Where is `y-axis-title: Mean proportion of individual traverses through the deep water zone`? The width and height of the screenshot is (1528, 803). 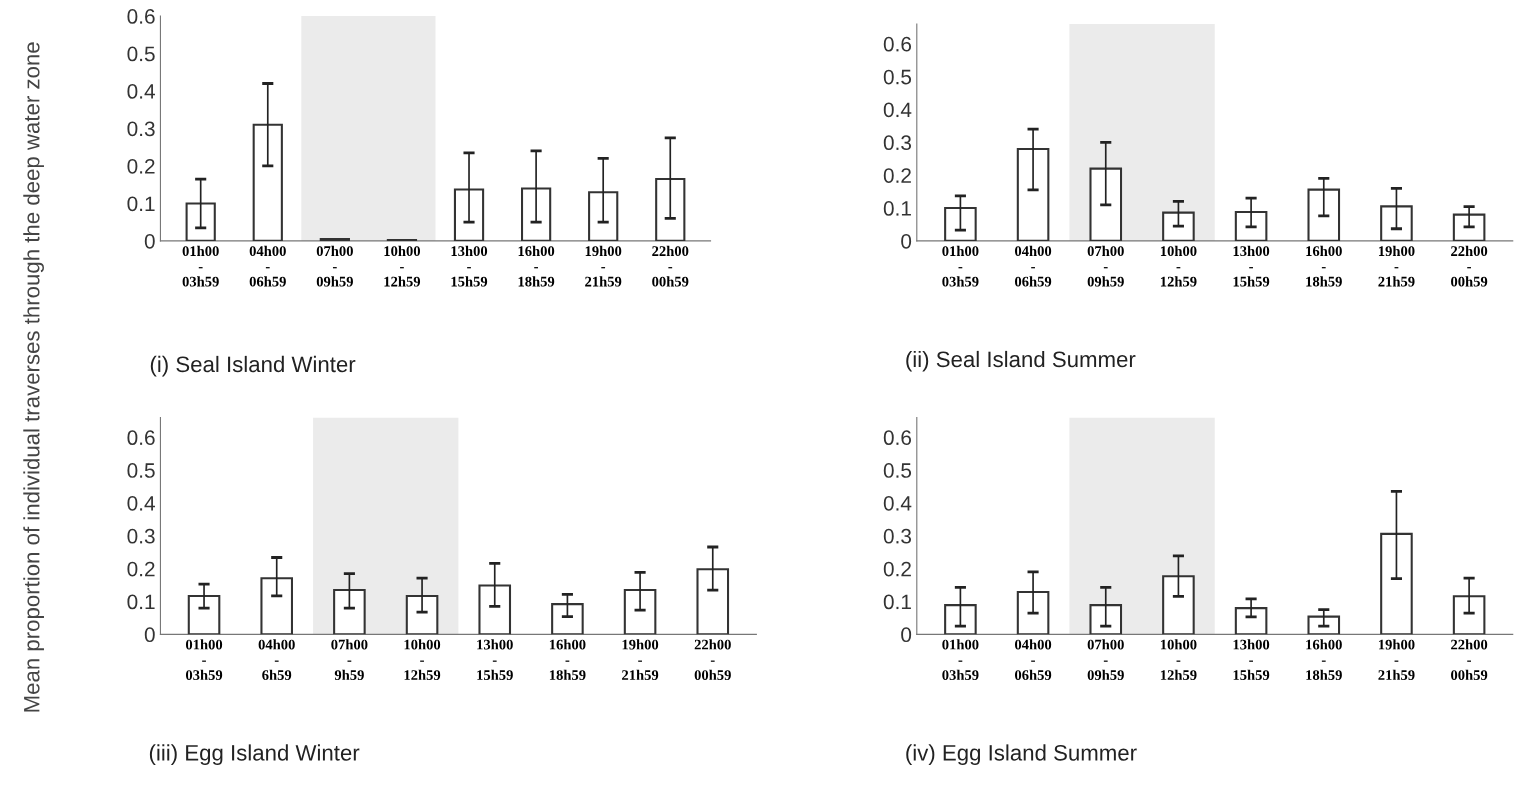 y-axis-title: Mean proportion of individual traverses through the deep water zone is located at coordinates (33, 377).